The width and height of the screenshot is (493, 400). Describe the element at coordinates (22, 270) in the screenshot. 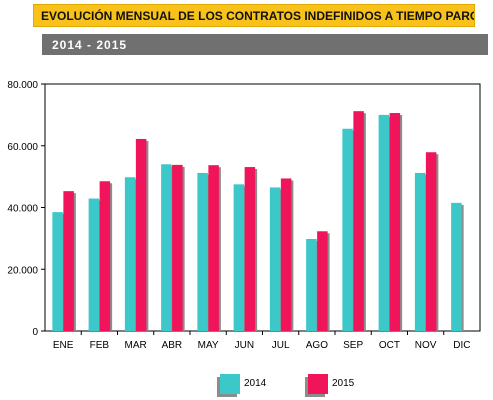

I see `y-tick-label: 20.000` at that location.